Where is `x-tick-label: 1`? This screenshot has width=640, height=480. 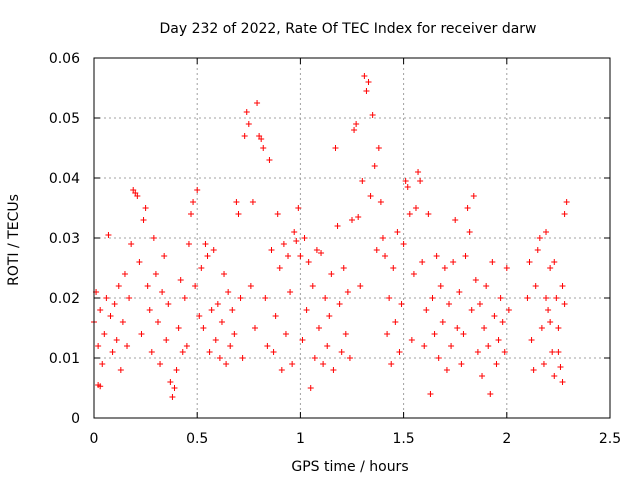
x-tick-label: 1 is located at coordinates (300, 439).